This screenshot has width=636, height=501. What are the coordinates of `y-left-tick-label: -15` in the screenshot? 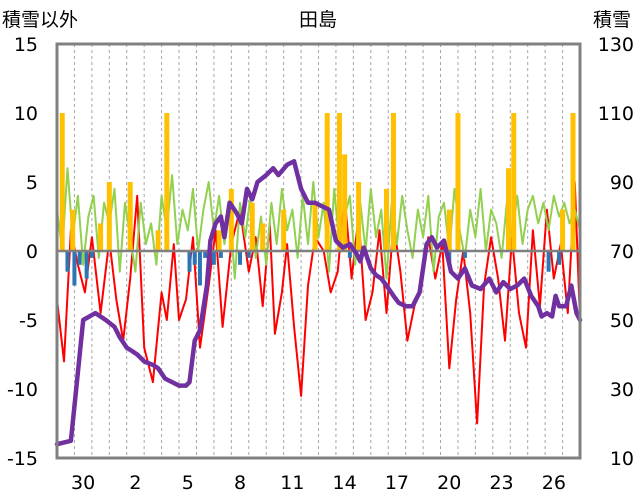 It's located at (22, 459).